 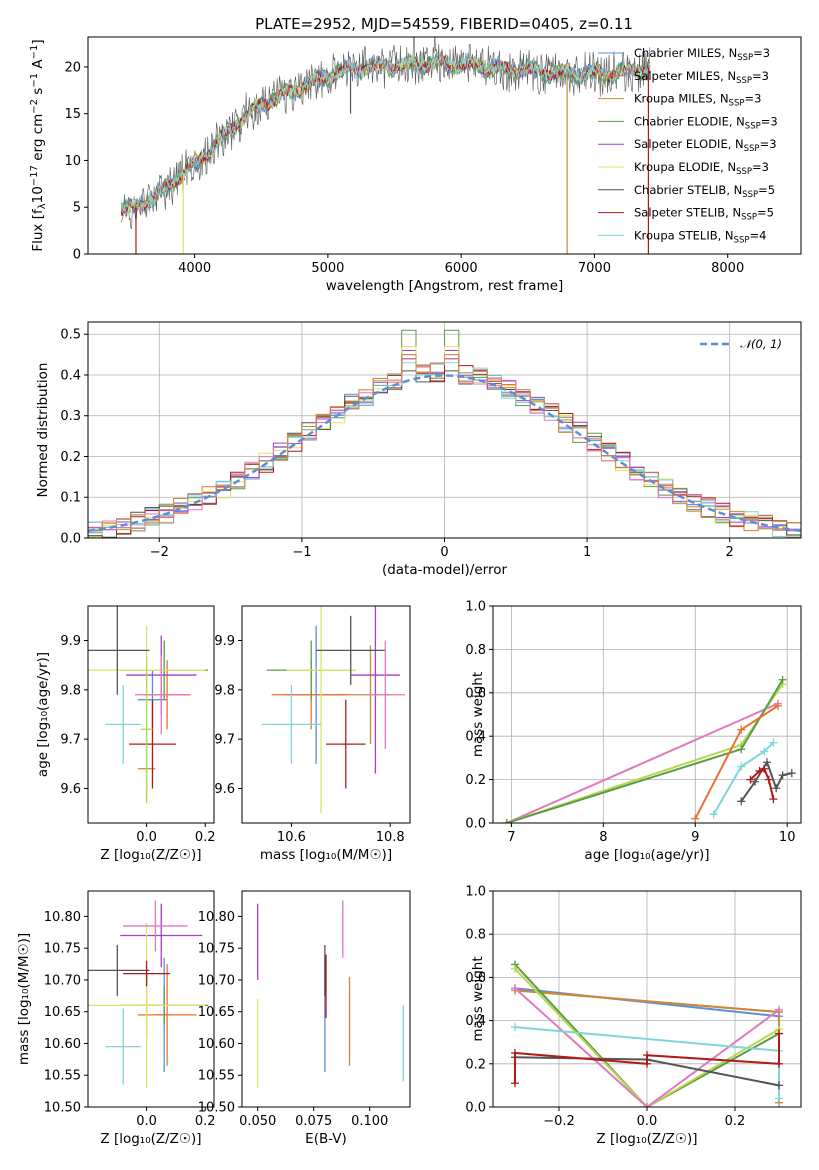 What do you see at coordinates (766, 190) in the screenshot?
I see `legend-tail: =5` at bounding box center [766, 190].